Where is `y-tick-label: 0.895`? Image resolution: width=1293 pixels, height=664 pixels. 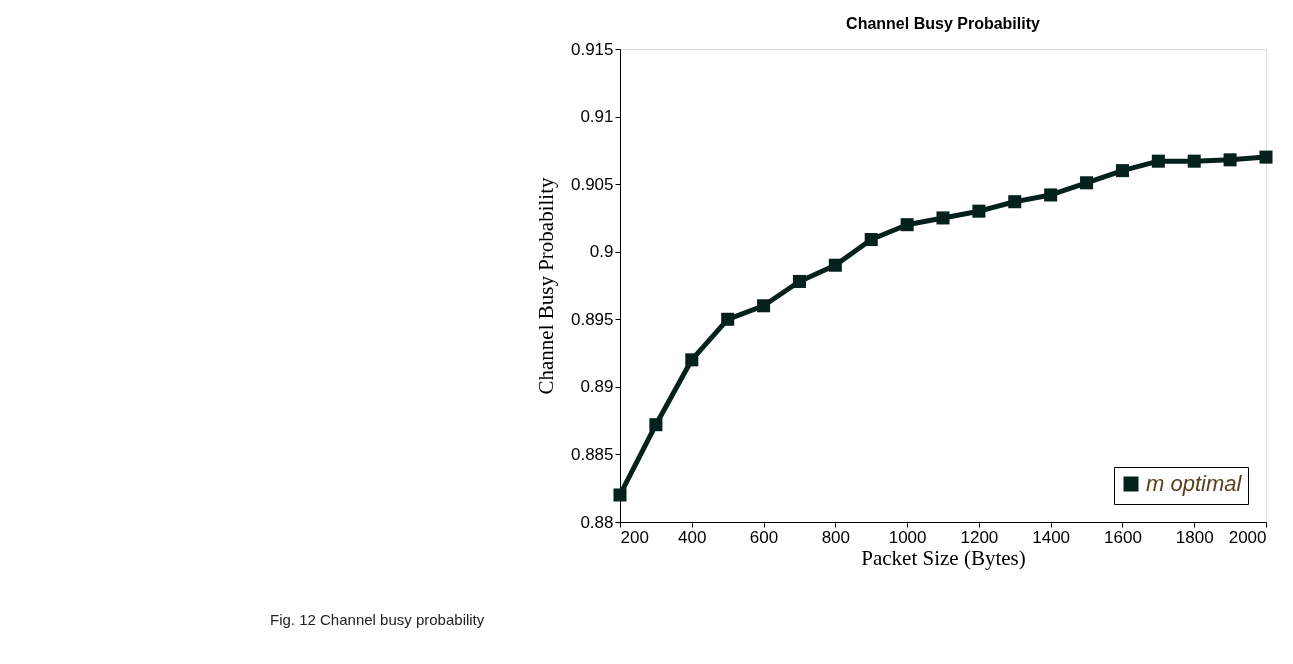 y-tick-label: 0.895 is located at coordinates (592, 319).